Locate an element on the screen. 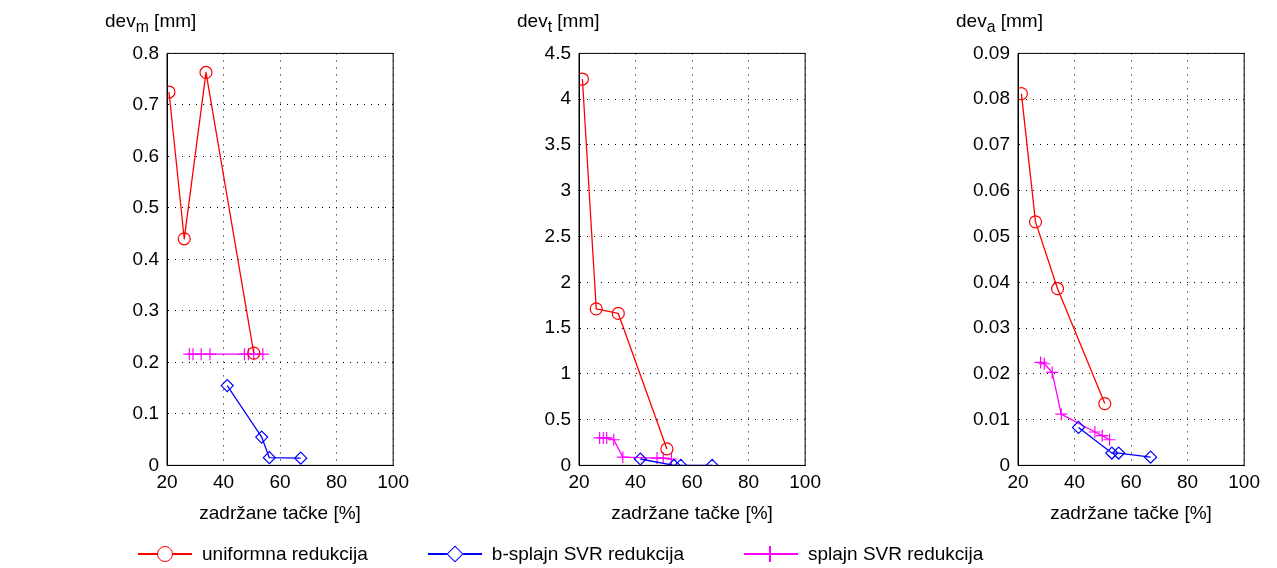  y-tick-label: 1.5 is located at coordinates (557, 327).